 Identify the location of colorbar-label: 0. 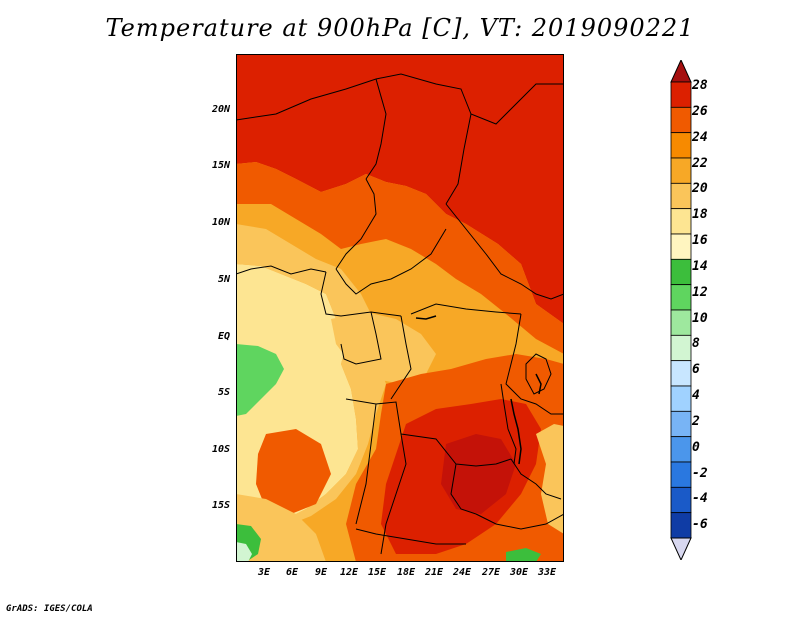
(696, 447).